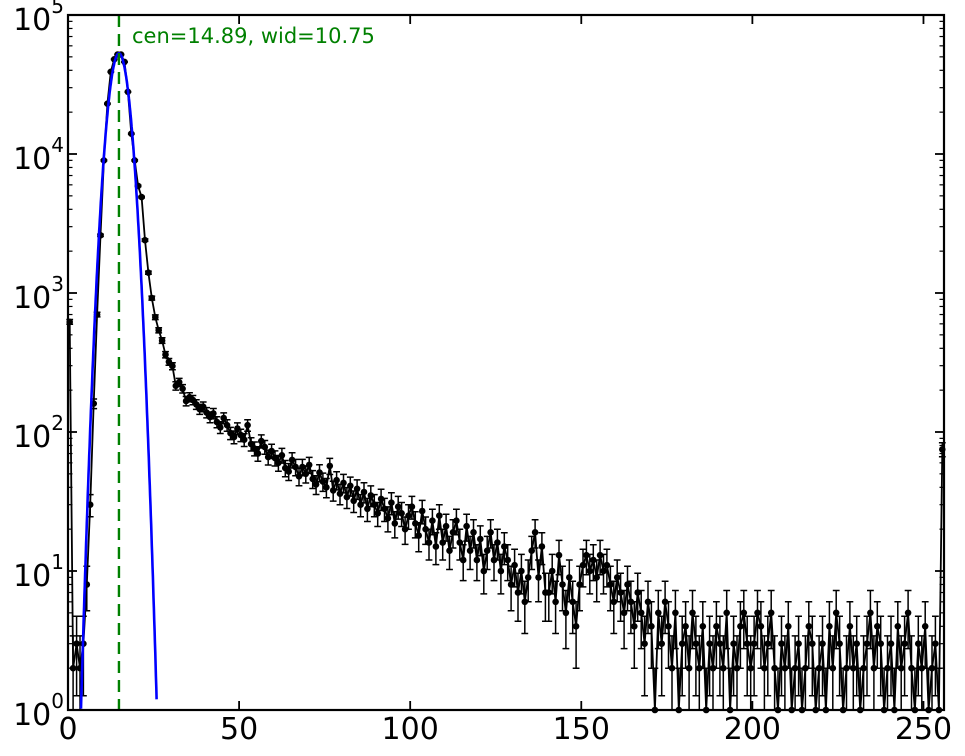  What do you see at coordinates (752, 729) in the screenshot?
I see `x-tick-label: 200` at bounding box center [752, 729].